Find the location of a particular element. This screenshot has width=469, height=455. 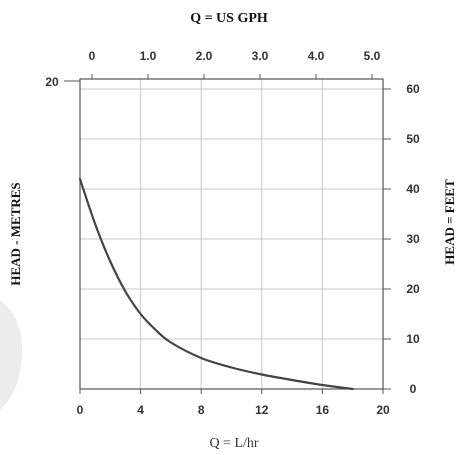

x-bottom-tick-label: 12 is located at coordinates (262, 410).